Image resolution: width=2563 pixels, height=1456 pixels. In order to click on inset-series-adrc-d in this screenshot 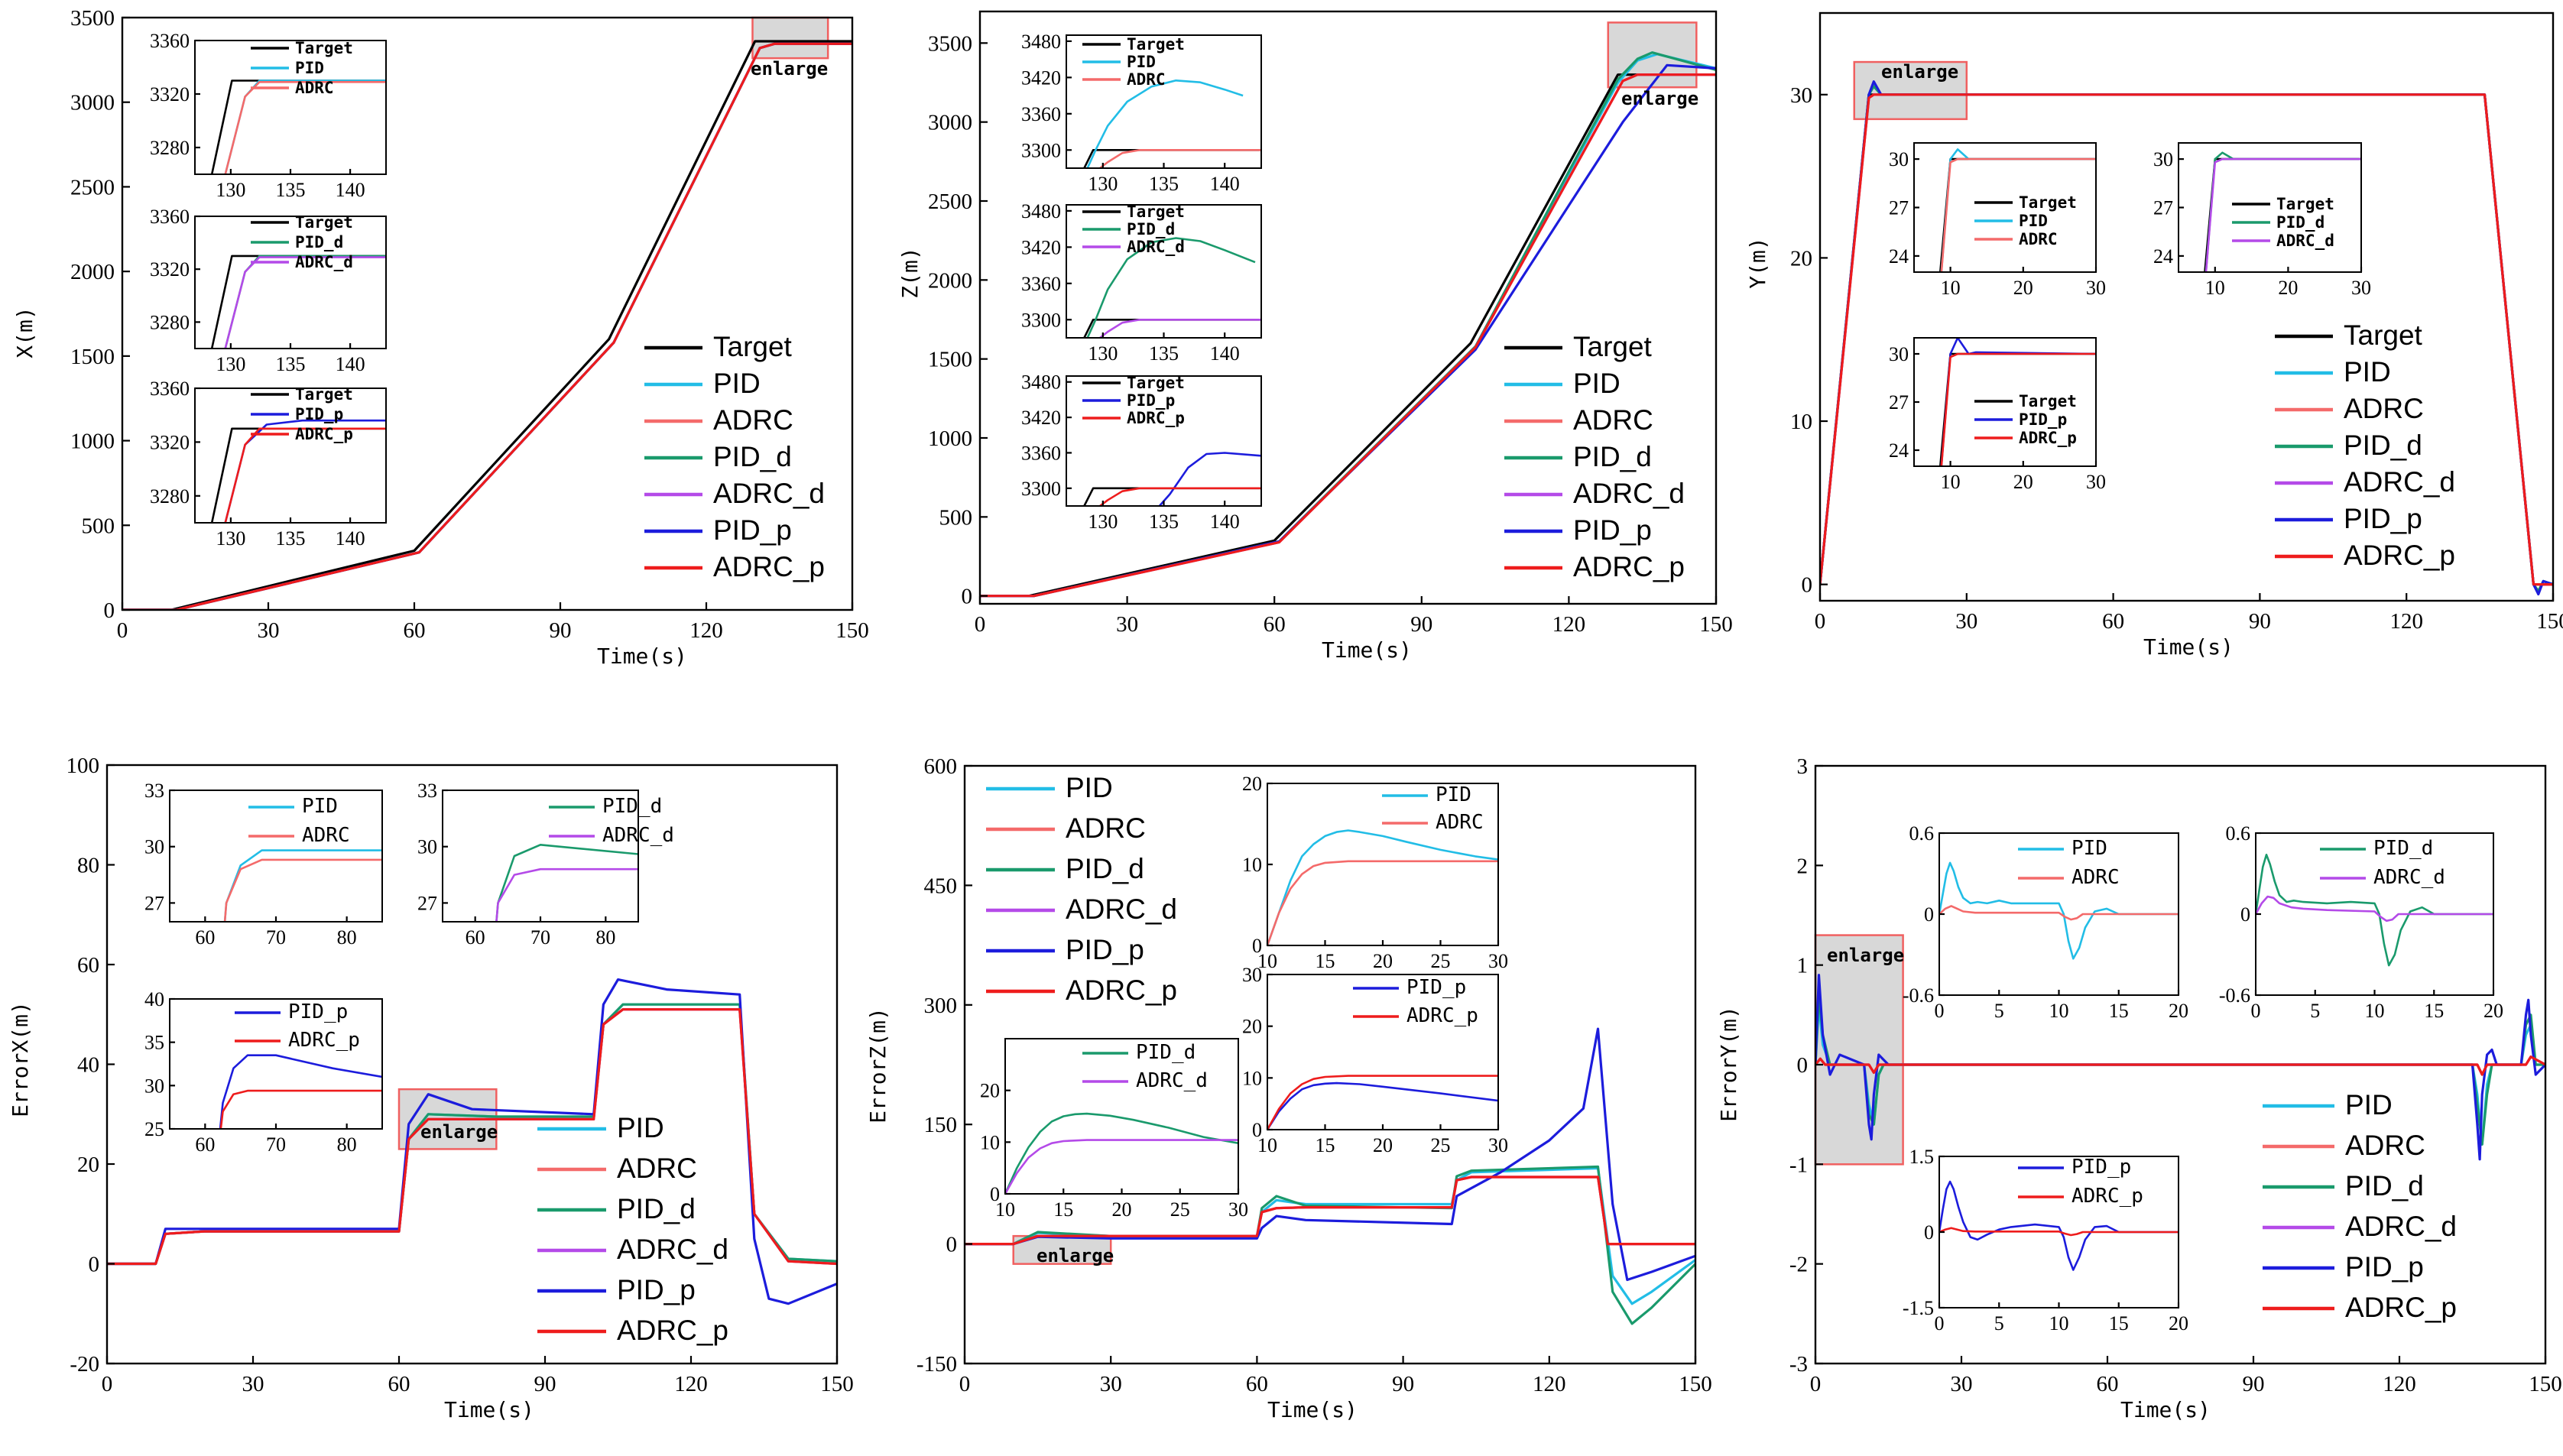, I will do `click(566, 894)`.